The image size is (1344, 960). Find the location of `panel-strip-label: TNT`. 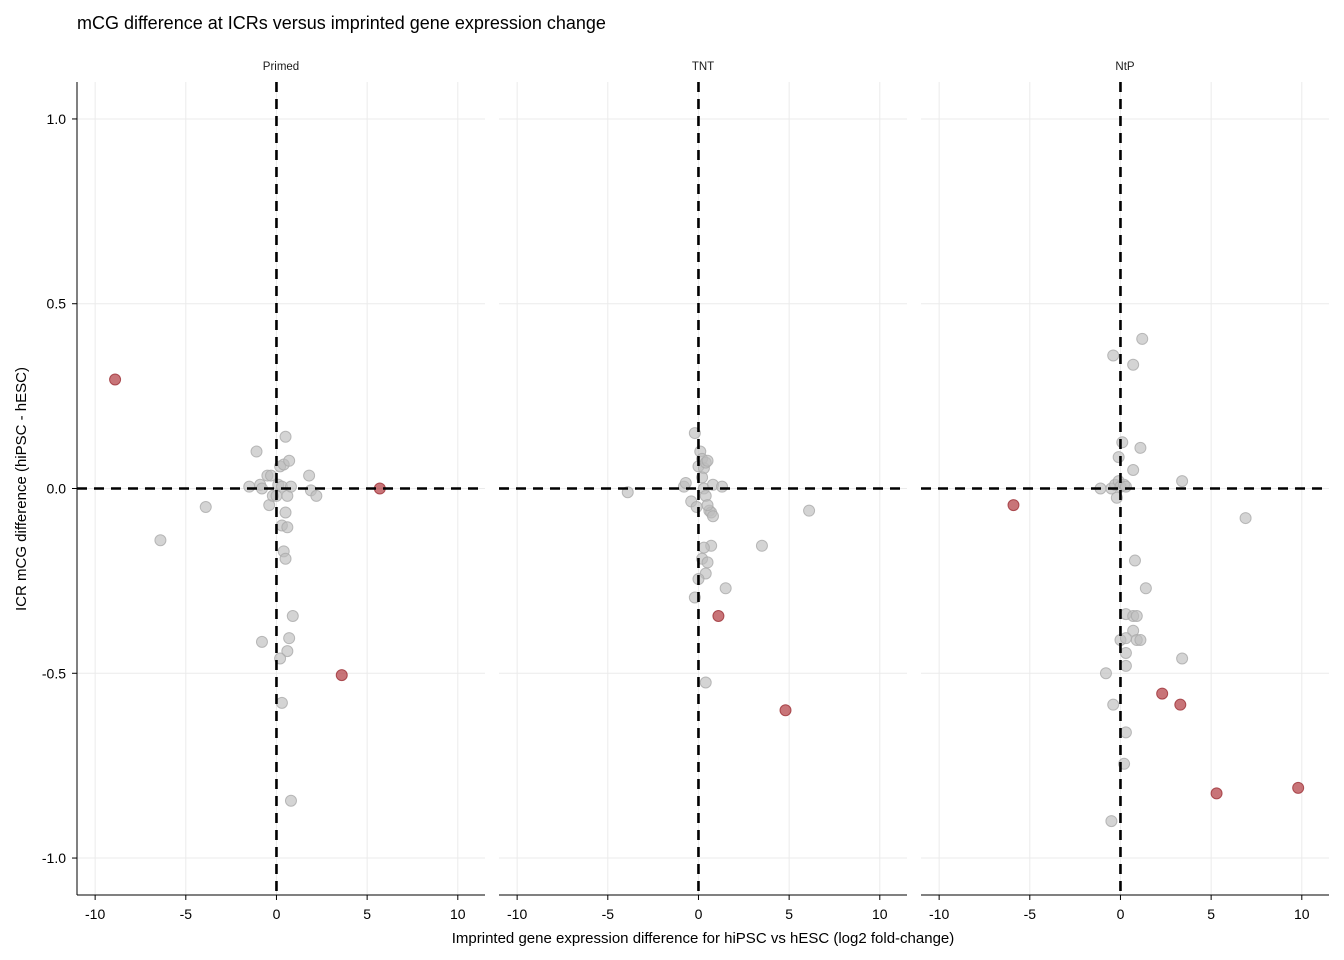

panel-strip-label: TNT is located at coordinates (703, 67).